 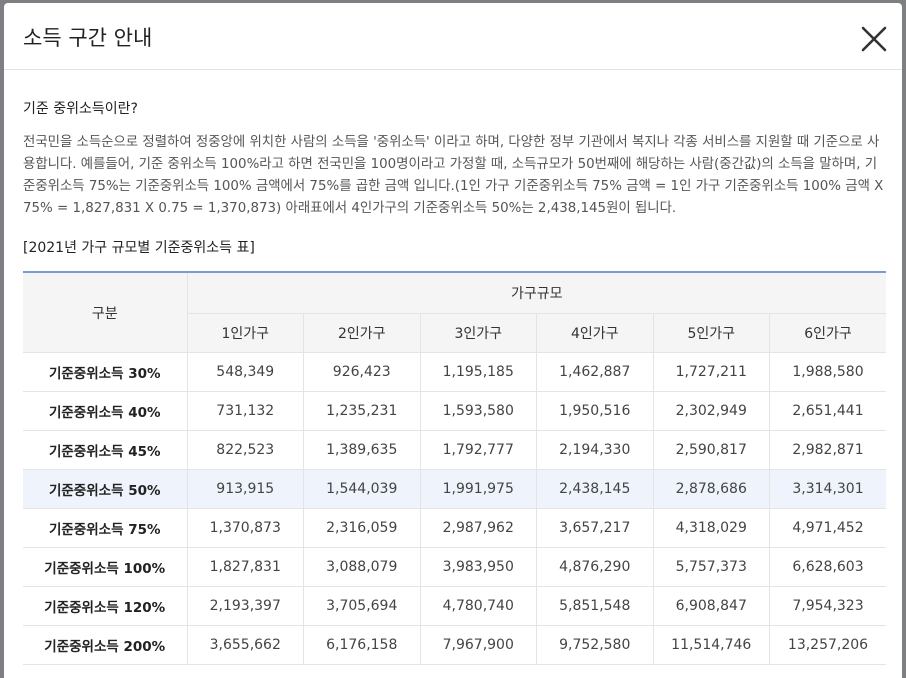 What do you see at coordinates (827, 489) in the screenshot?
I see `table-cell: 3,314,301` at bounding box center [827, 489].